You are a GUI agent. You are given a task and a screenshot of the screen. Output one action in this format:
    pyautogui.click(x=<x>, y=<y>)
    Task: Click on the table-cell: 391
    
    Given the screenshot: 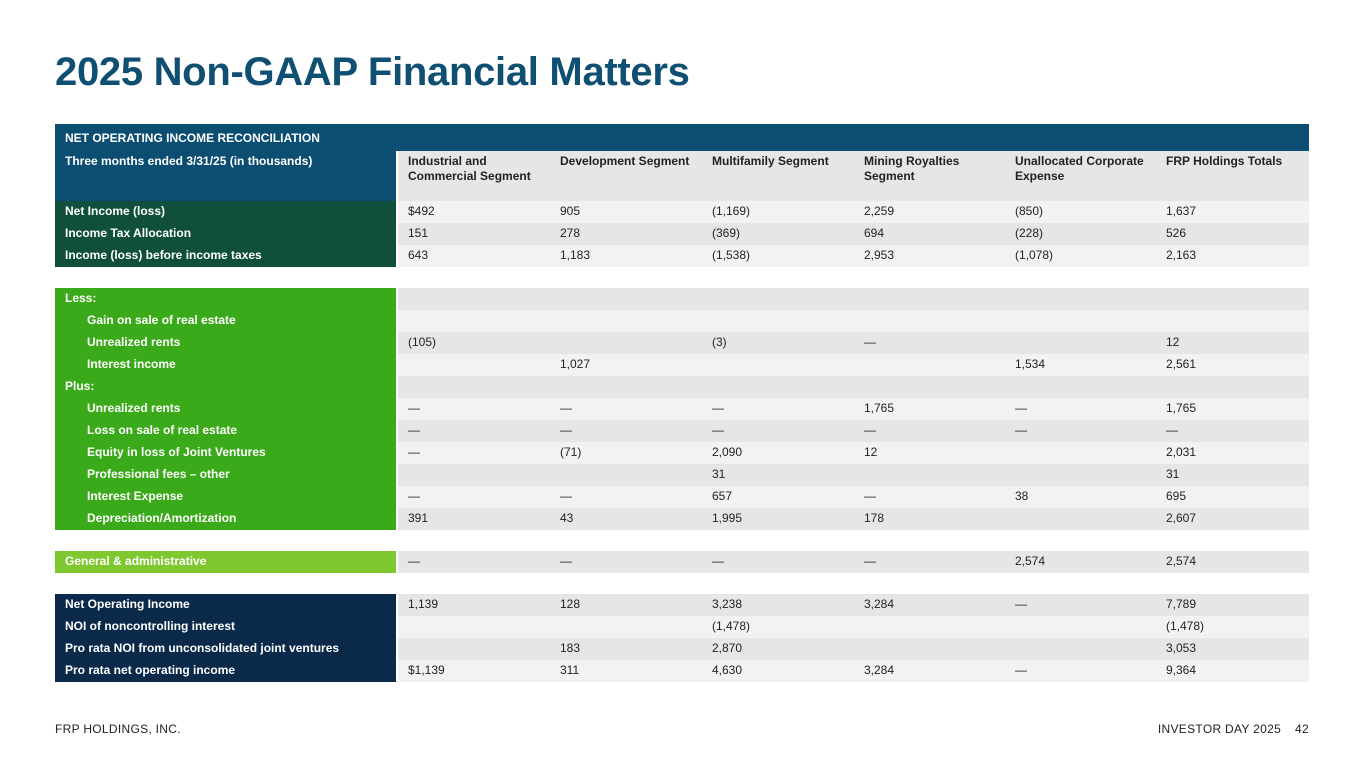 What is the action you would take?
    pyautogui.click(x=418, y=518)
    